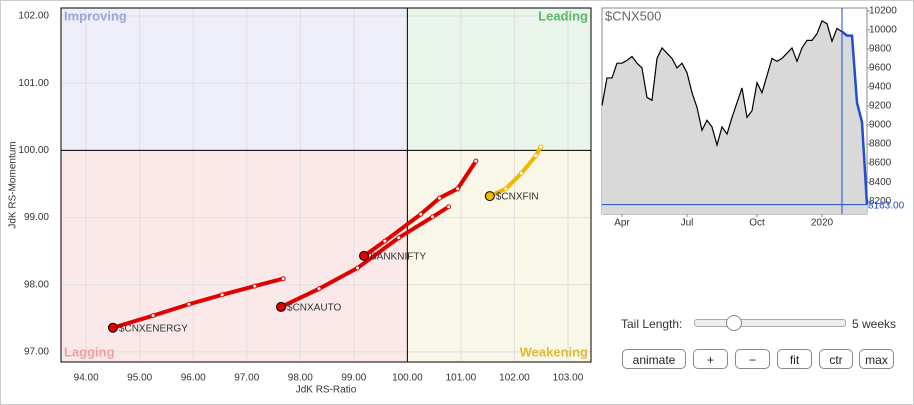  I want to click on quadrant-label: Weakening, so click(554, 351).